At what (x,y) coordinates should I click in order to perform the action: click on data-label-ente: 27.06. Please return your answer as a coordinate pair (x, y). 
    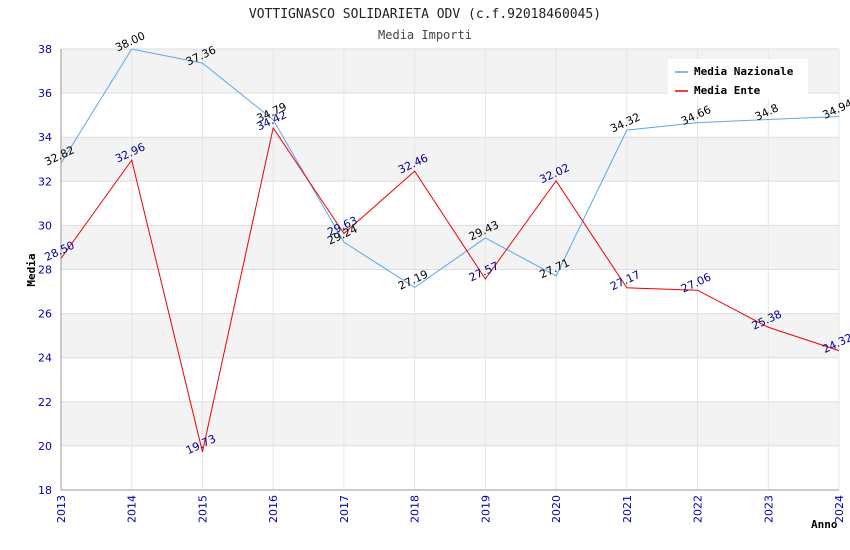
    Looking at the image, I should click on (696, 283).